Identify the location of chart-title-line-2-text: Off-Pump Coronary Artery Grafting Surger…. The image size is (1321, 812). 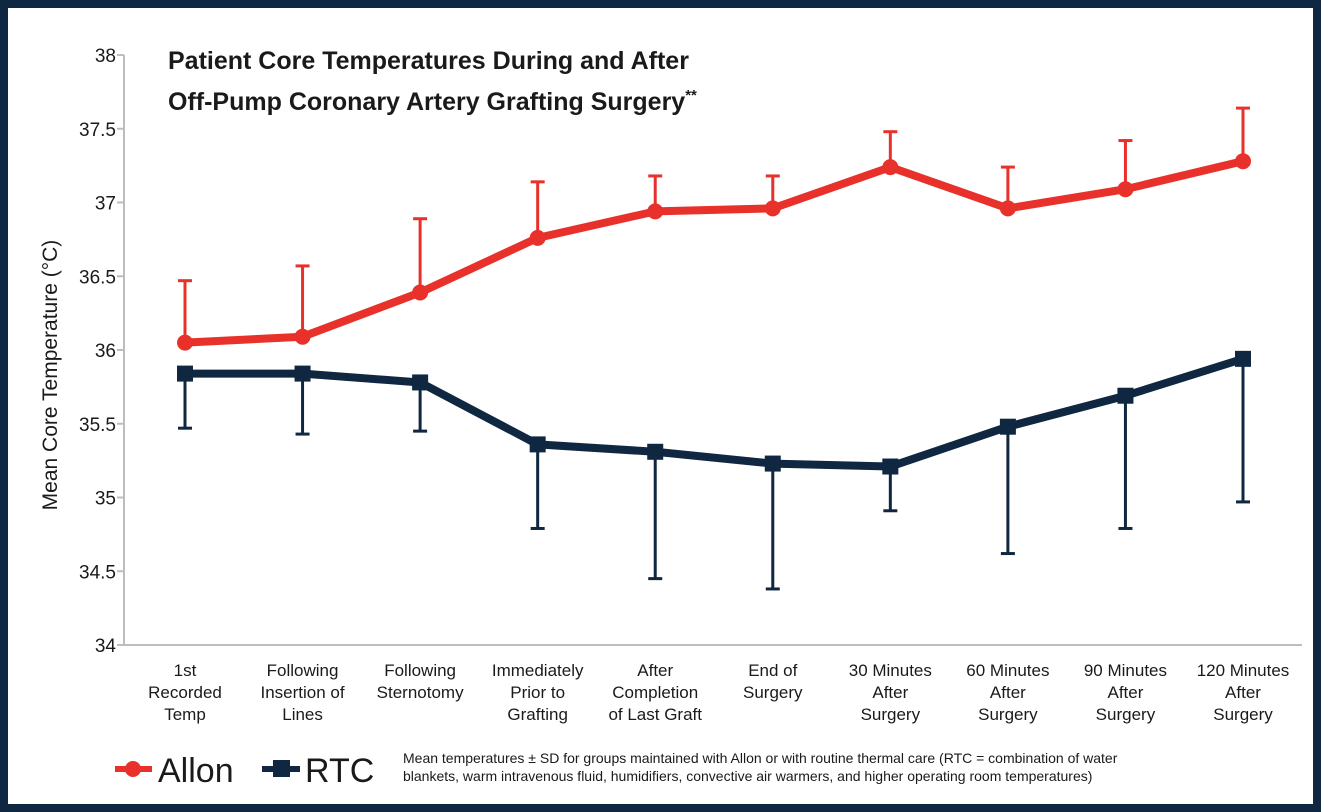
(426, 102).